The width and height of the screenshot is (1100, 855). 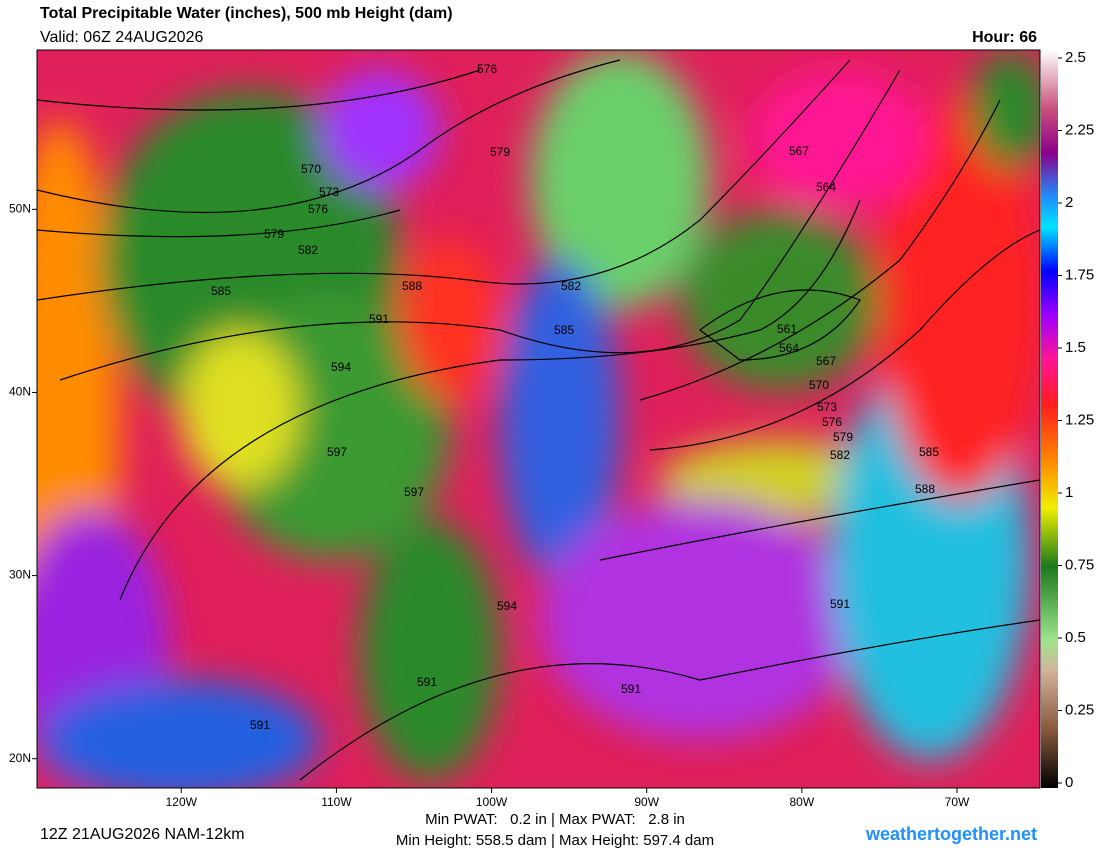 What do you see at coordinates (1075, 347) in the screenshot?
I see `colorbar-tick-label: 1.5` at bounding box center [1075, 347].